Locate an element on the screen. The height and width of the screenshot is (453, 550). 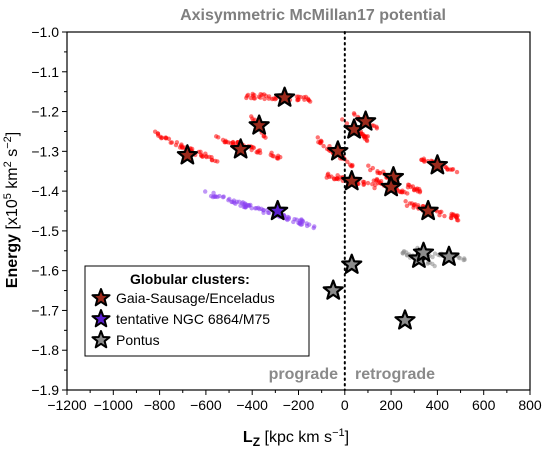
y-tick-label: −1.4 is located at coordinates (45, 191).